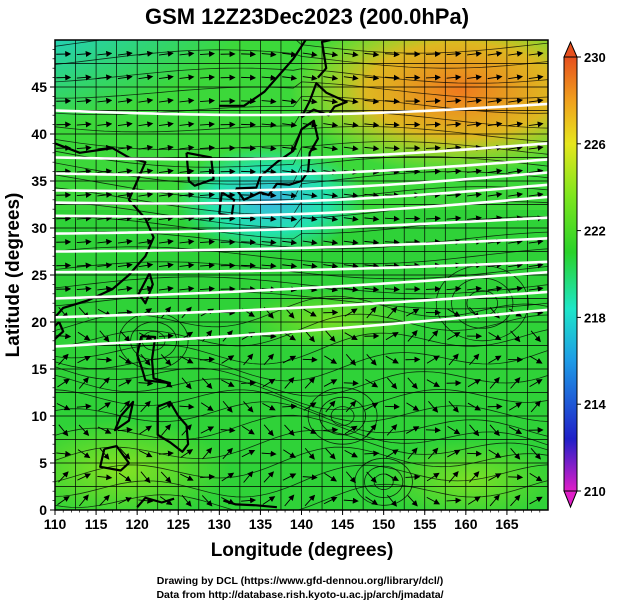 This screenshot has width=619, height=605. I want to click on y-tick-label: 25, so click(39, 275).